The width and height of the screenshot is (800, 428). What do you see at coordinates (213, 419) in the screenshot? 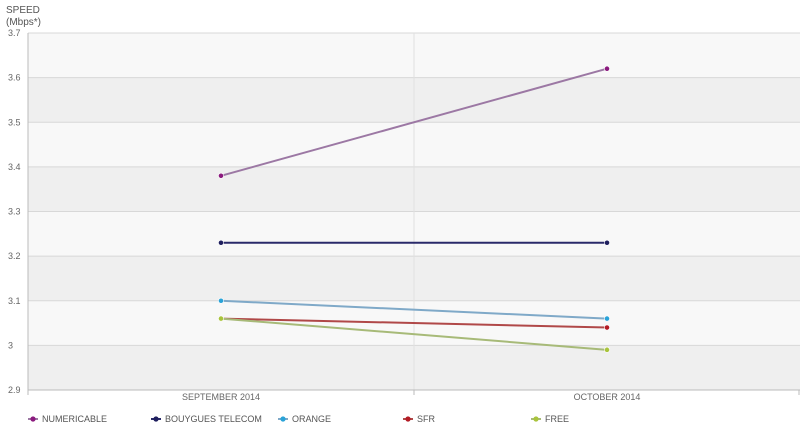
I see `legend-label: BOUYGUES TELECOM` at bounding box center [213, 419].